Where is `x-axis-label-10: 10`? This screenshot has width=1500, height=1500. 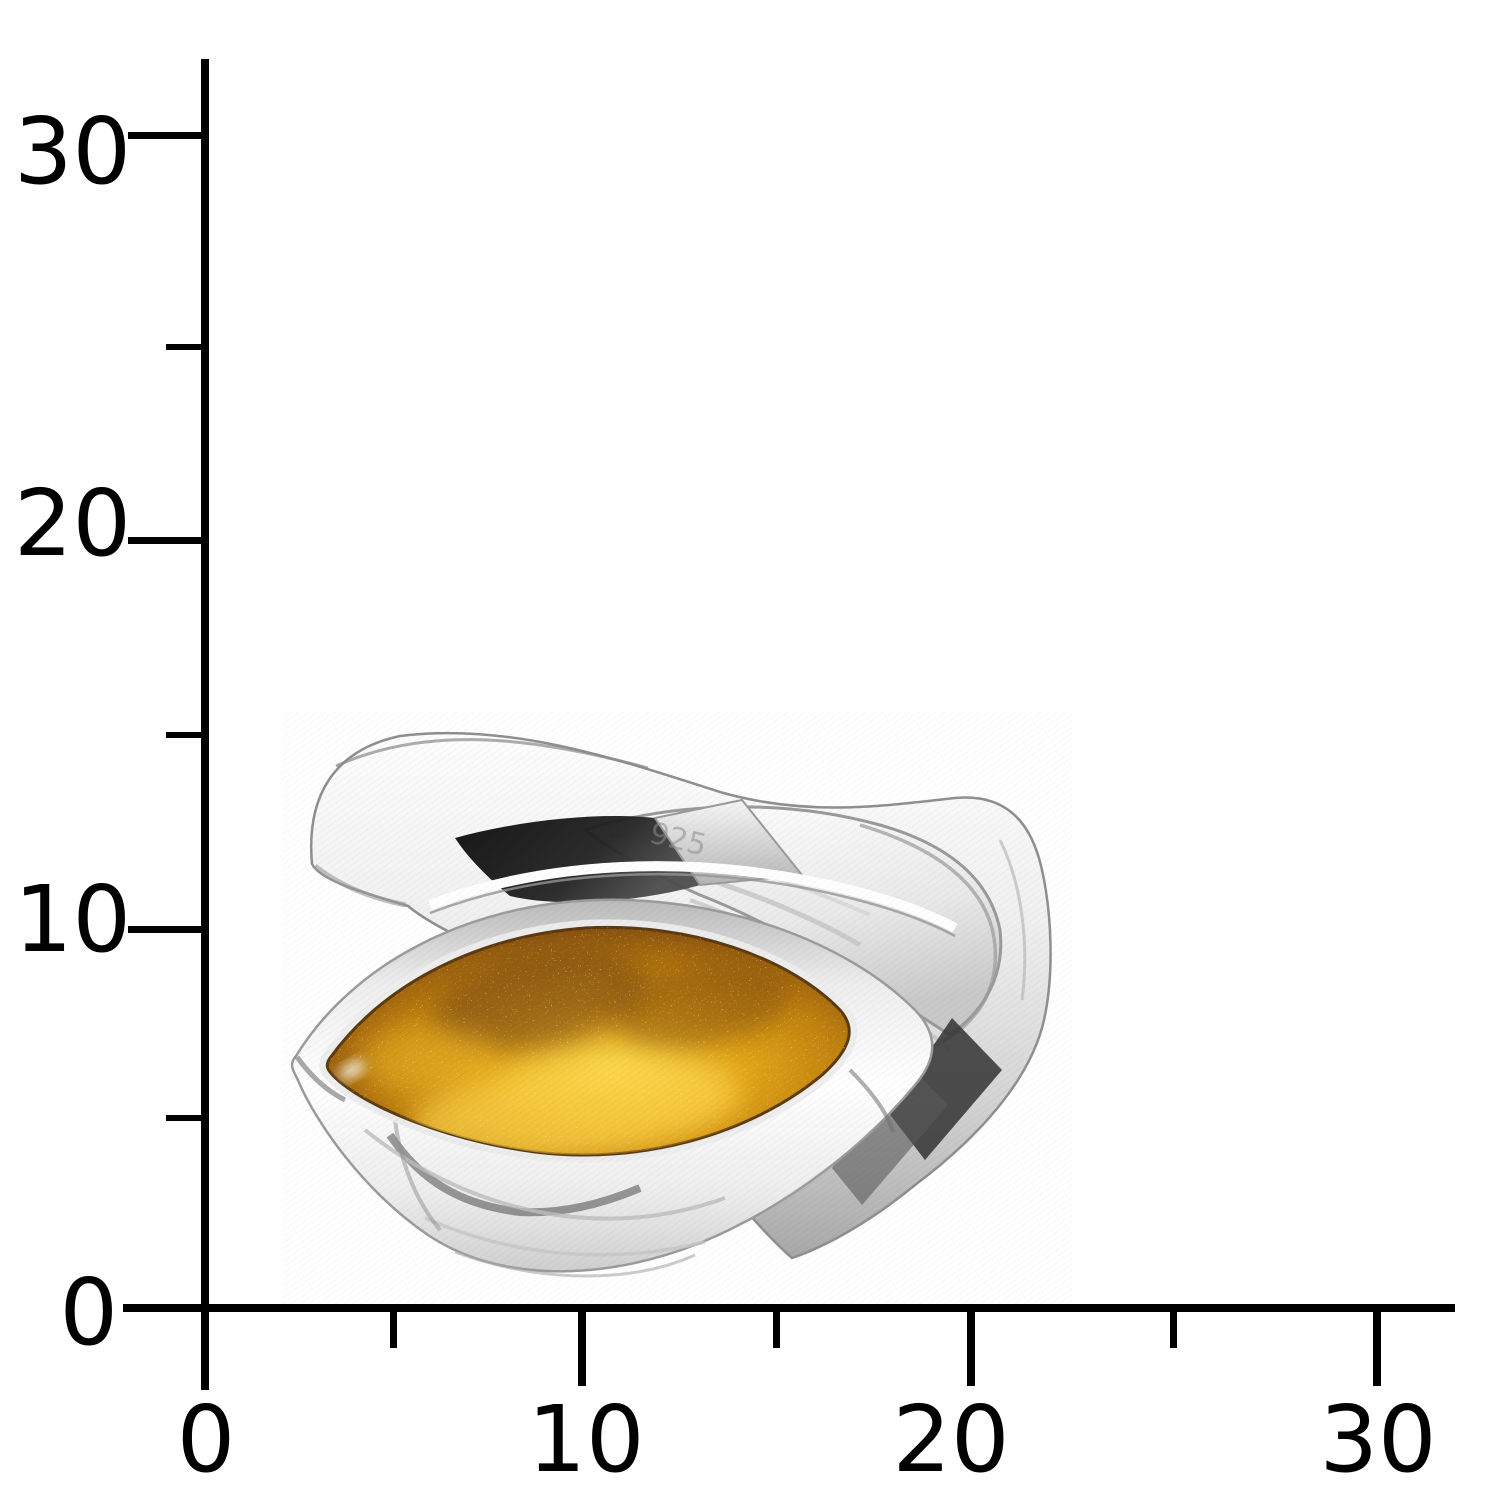
x-axis-label-10: 10 is located at coordinates (586, 1439).